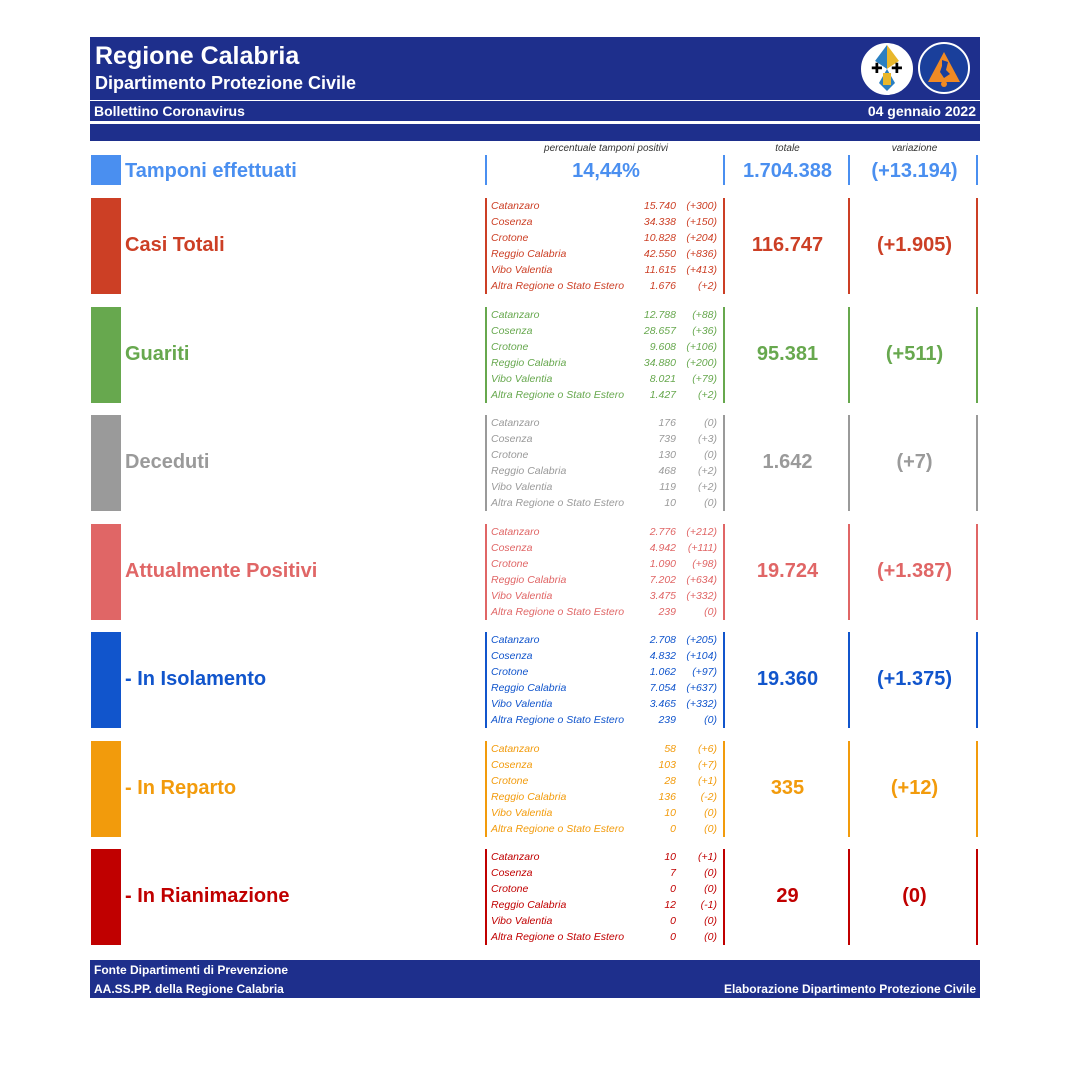 The height and width of the screenshot is (1075, 1080). Describe the element at coordinates (189, 989) in the screenshot. I see `footer-source-detail: AA.SS.PP. della Regione Calabria` at that location.